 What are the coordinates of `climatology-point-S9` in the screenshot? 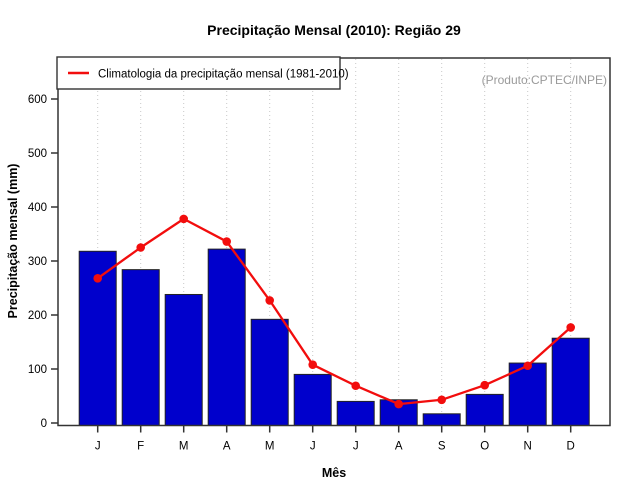 It's located at (442, 400).